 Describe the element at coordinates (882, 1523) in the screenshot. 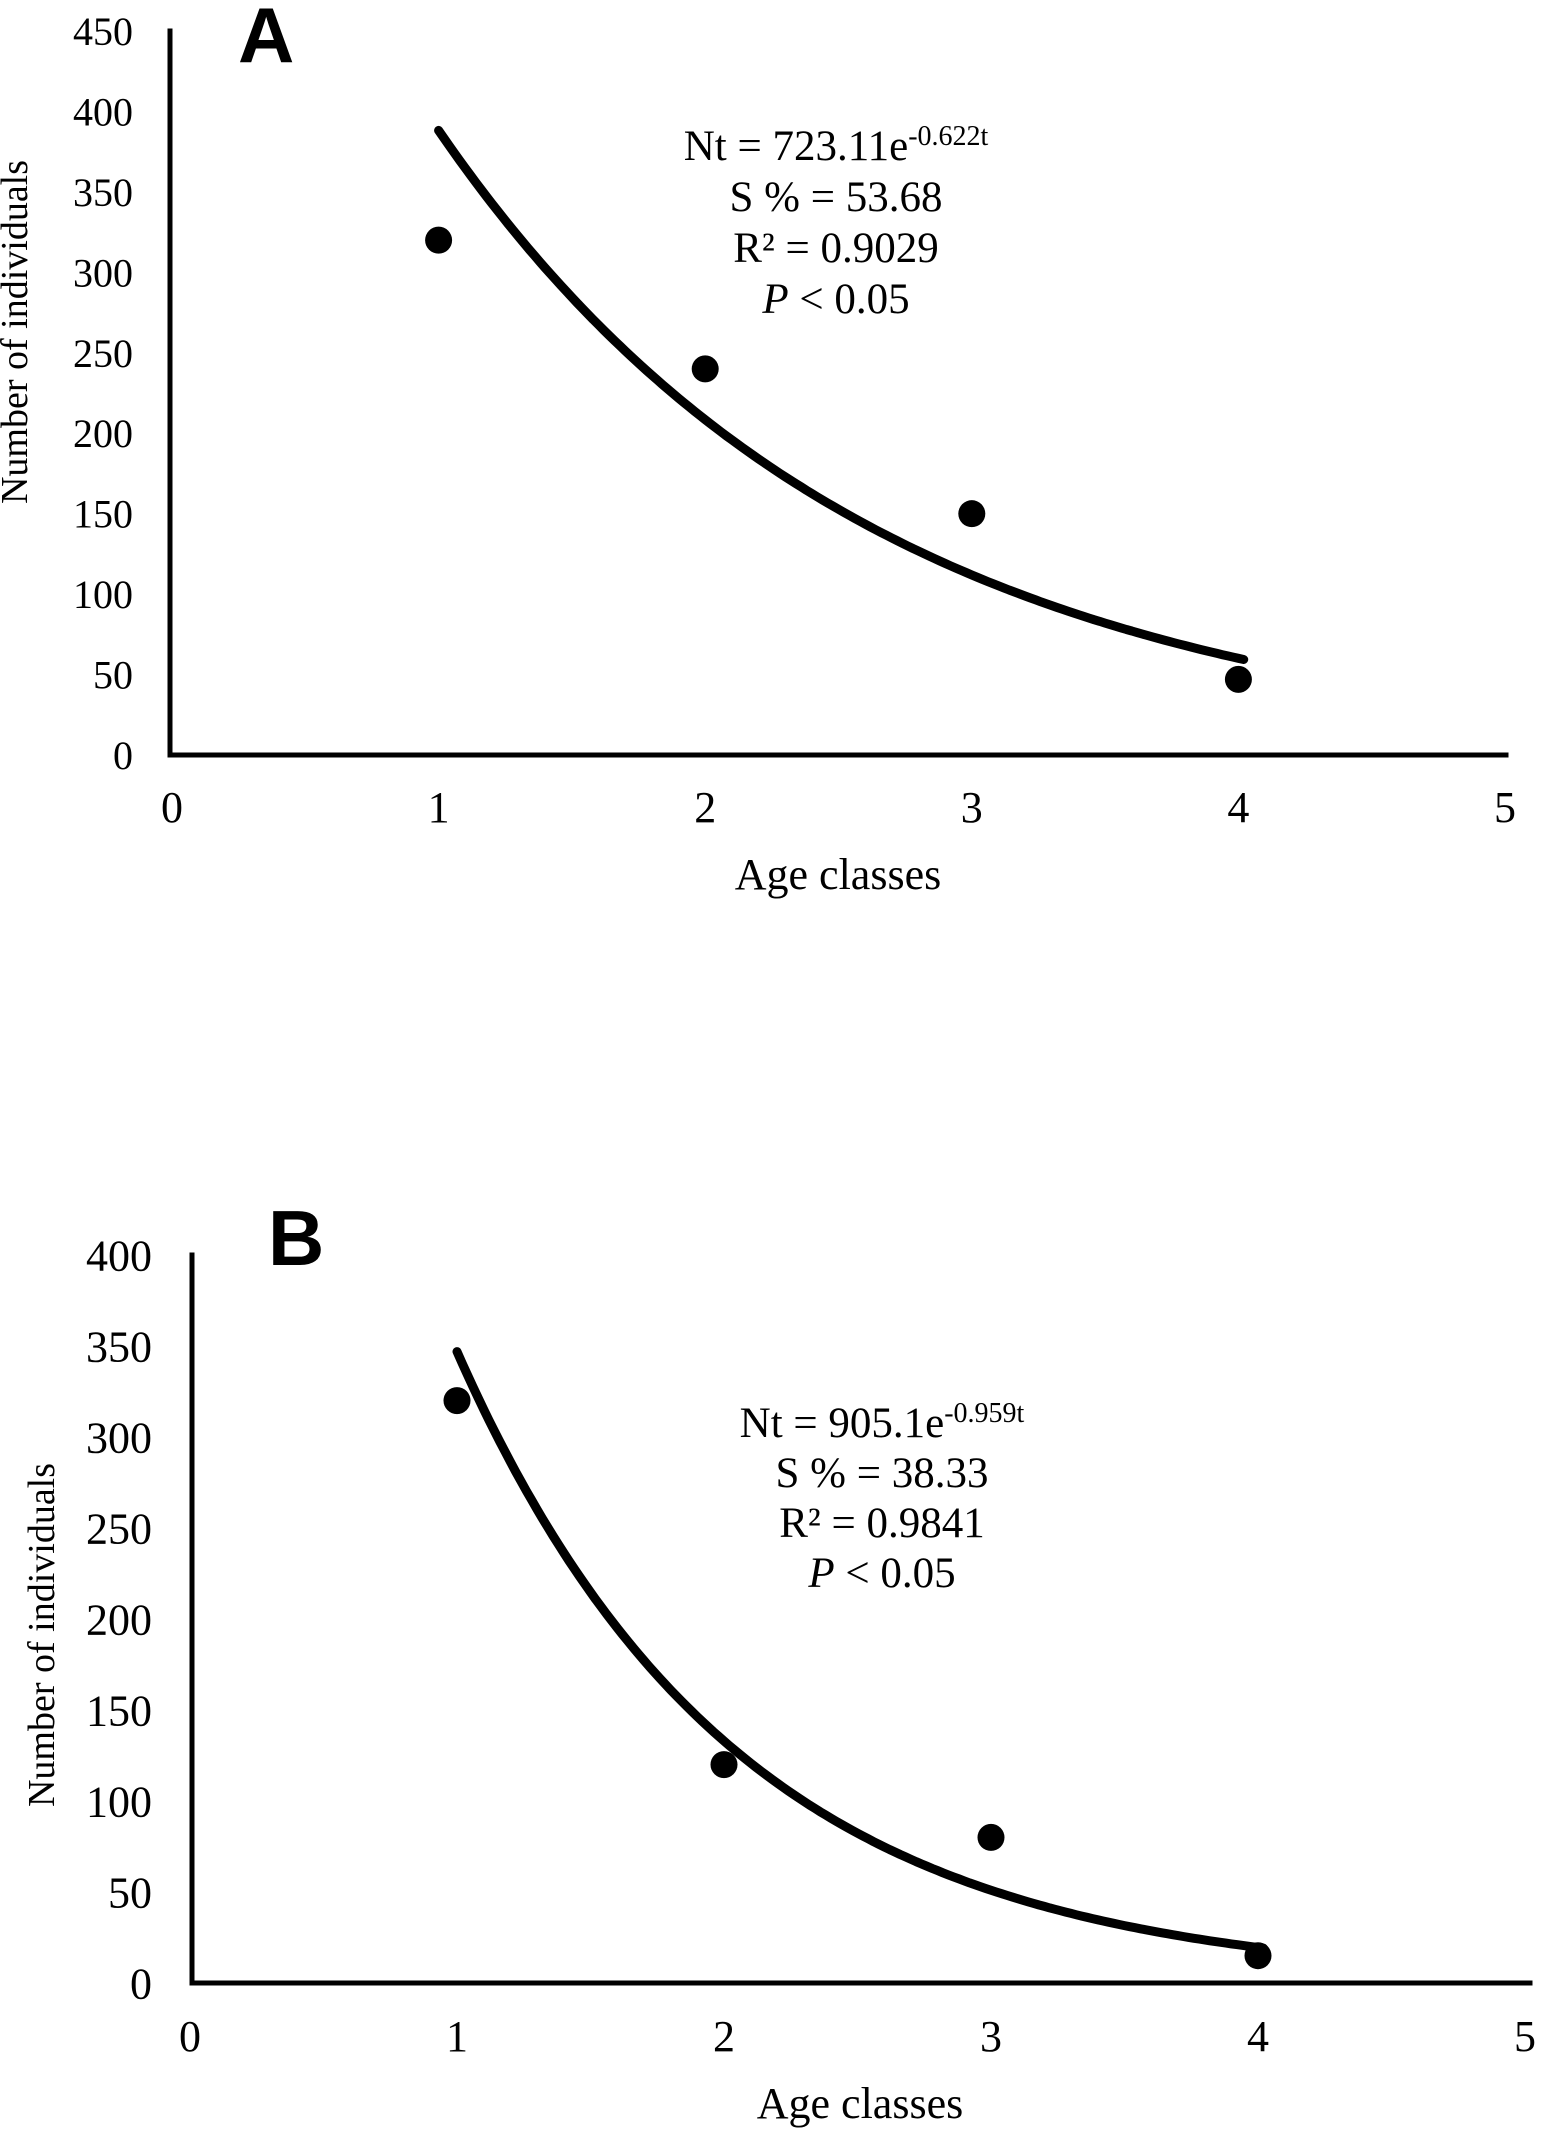

I see `annotation-line: R² = 0.9841` at that location.